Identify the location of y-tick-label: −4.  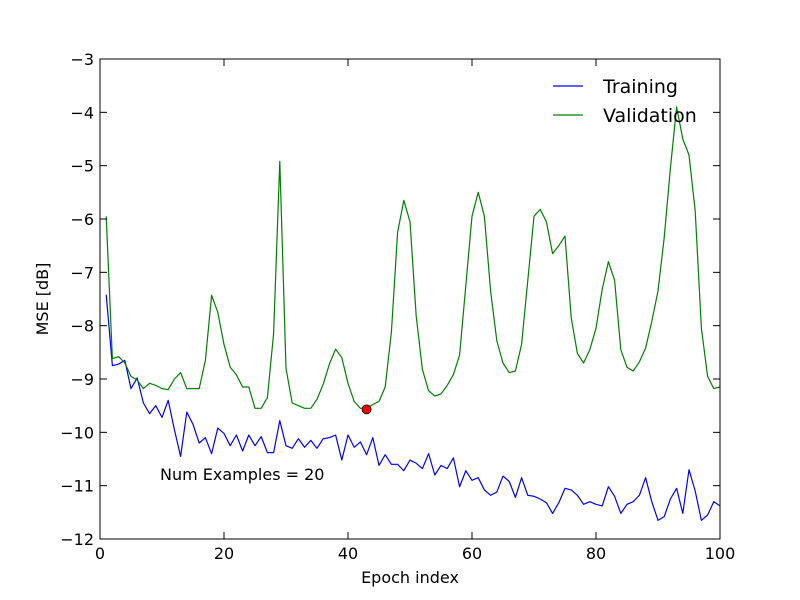
(82, 112).